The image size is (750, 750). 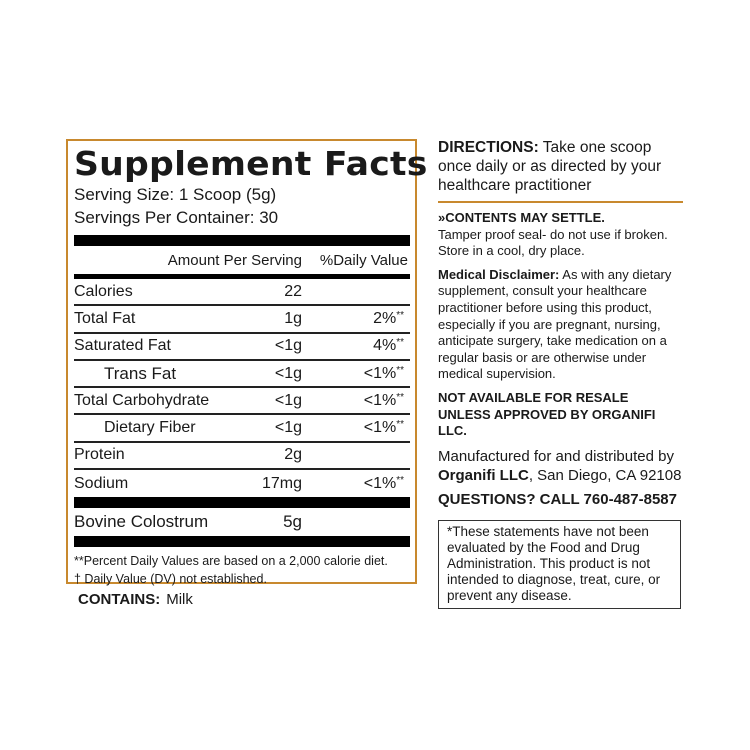 I want to click on company-location: , San Diego, CA 92108, so click(x=605, y=475).